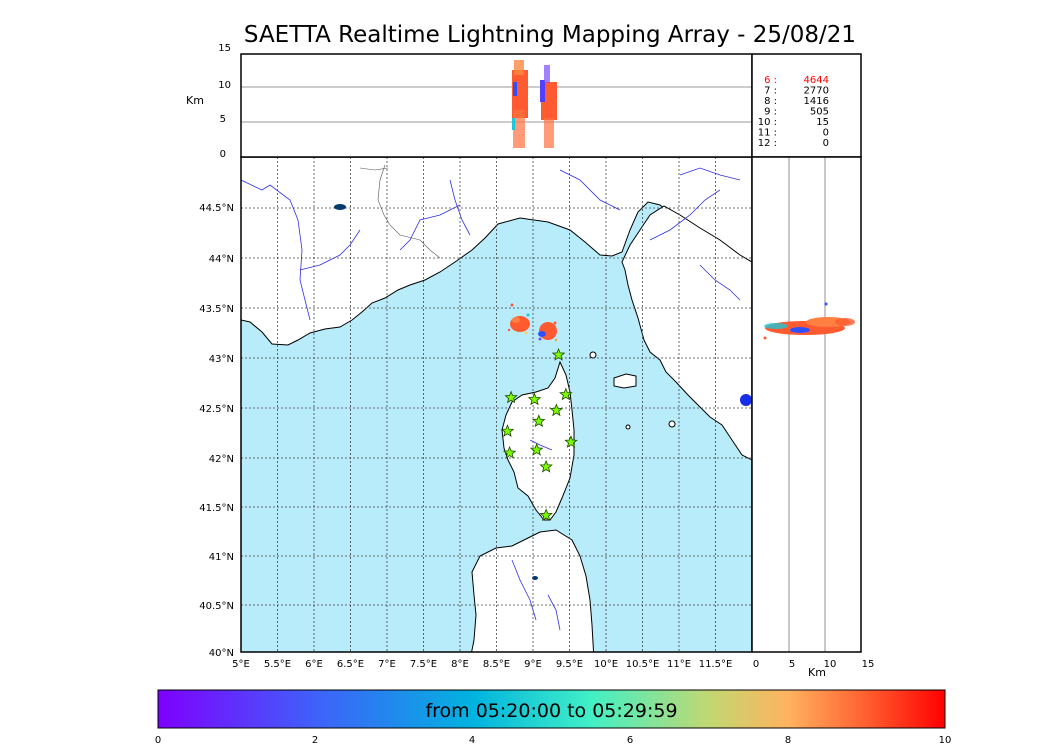 Image resolution: width=1050 pixels, height=750 pixels. What do you see at coordinates (224, 101) in the screenshot?
I see `altitude-ticks: 15 10 5 0` at bounding box center [224, 101].